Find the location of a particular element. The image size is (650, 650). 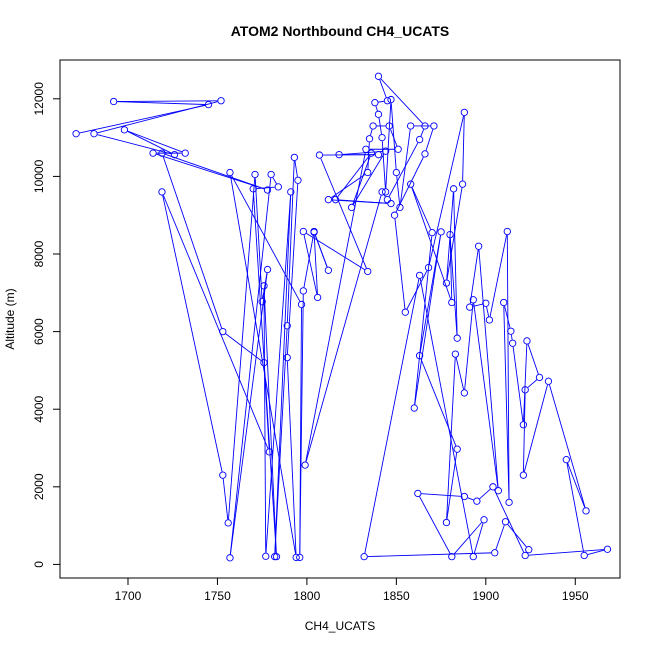

y-tick-label: 10000 is located at coordinates (39, 176).